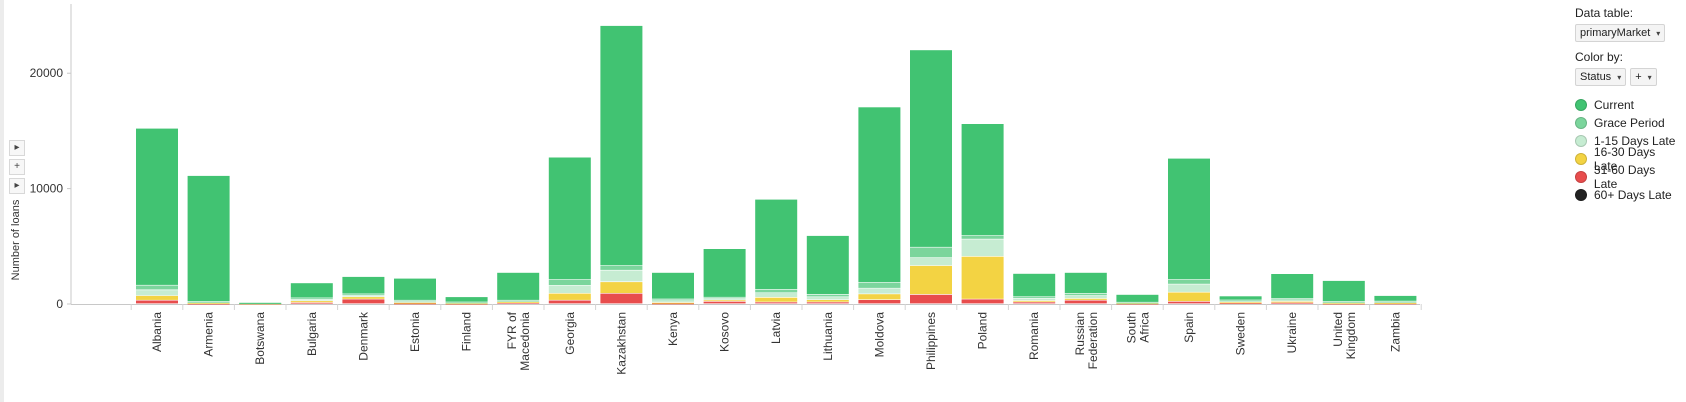  I want to click on x-tick-label: Sweden, so click(1241, 333).